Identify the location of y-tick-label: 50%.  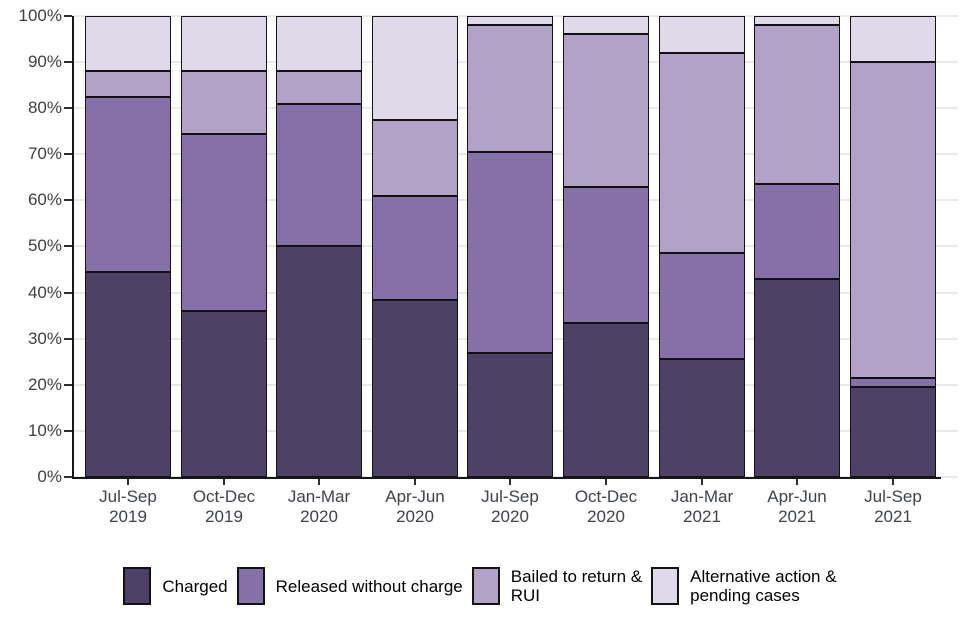
(44, 245).